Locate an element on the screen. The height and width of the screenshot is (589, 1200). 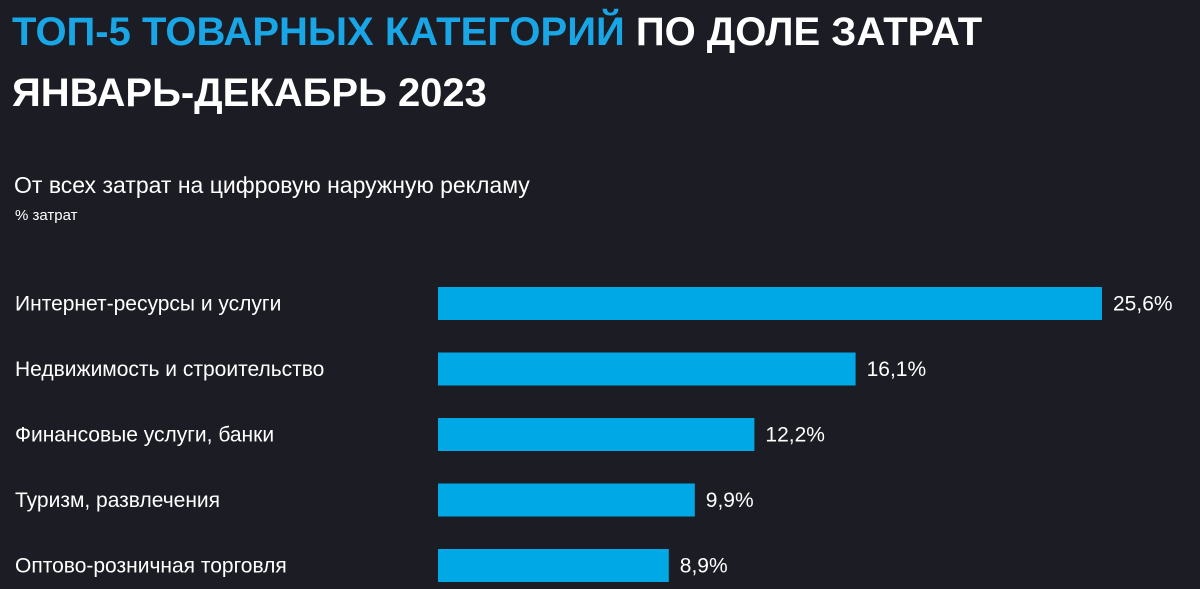
category-label: Туризм, развлечения is located at coordinates (117, 500).